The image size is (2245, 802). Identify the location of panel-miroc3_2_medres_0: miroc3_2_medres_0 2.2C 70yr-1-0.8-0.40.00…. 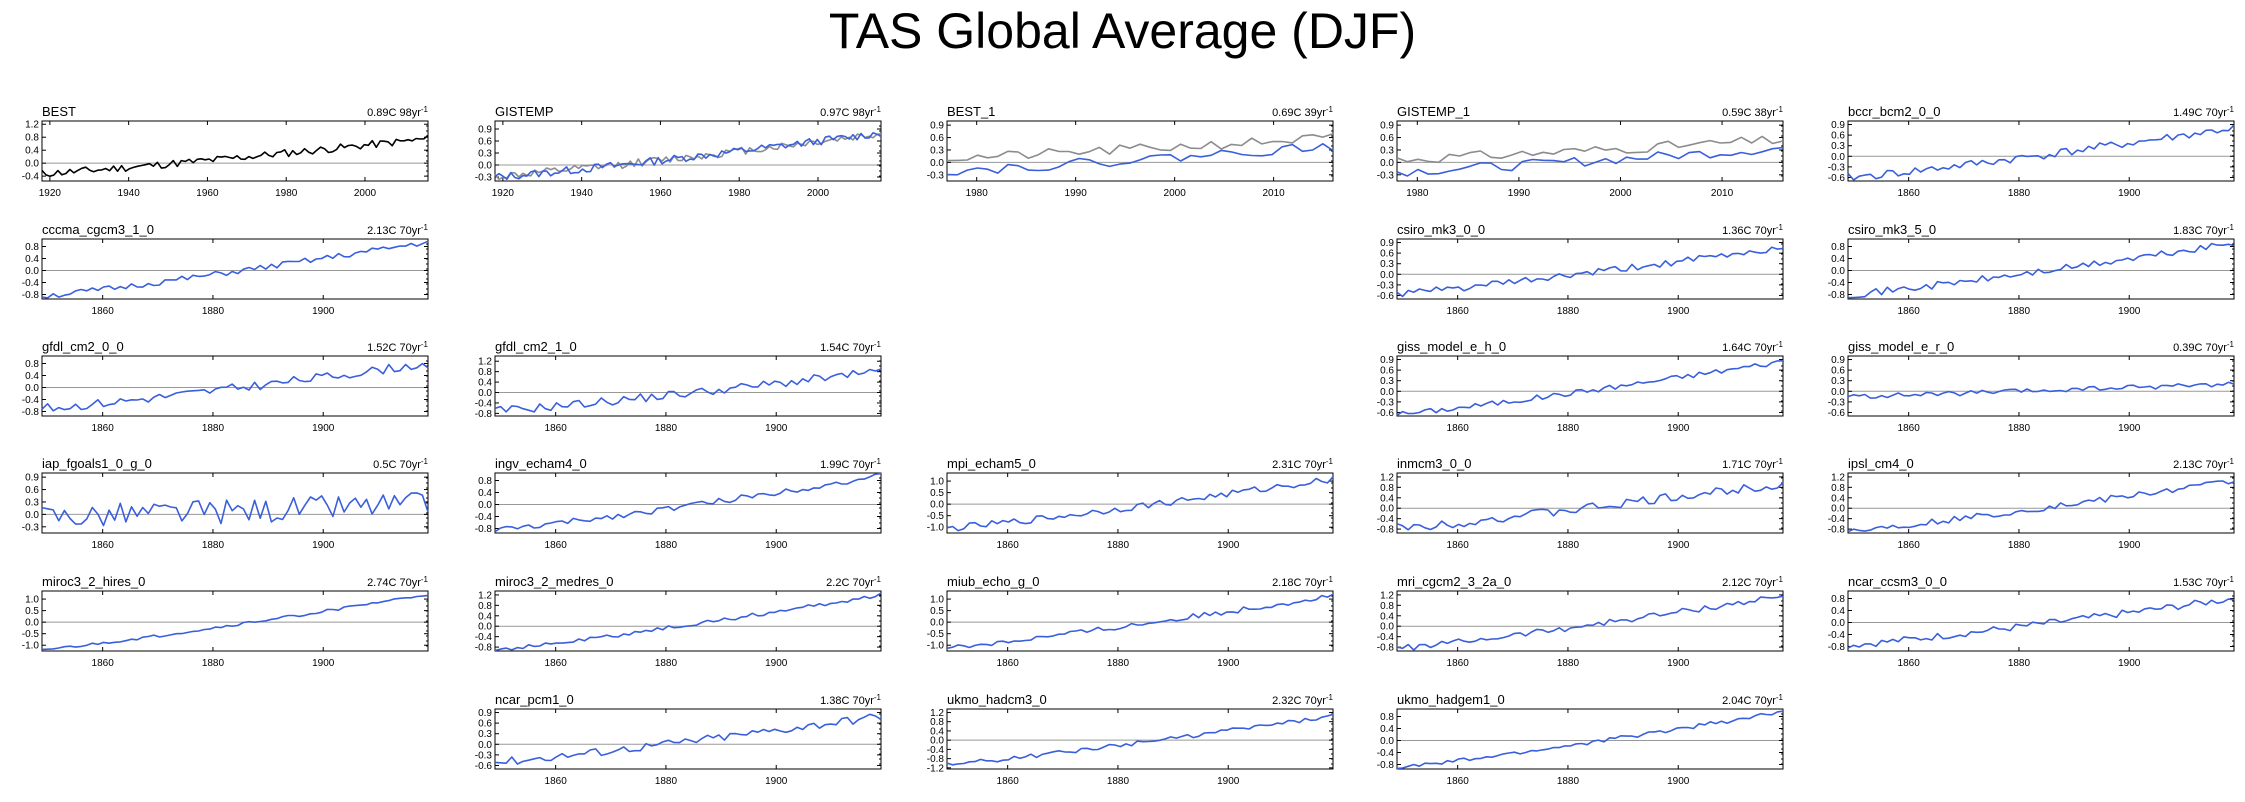
(678, 621).